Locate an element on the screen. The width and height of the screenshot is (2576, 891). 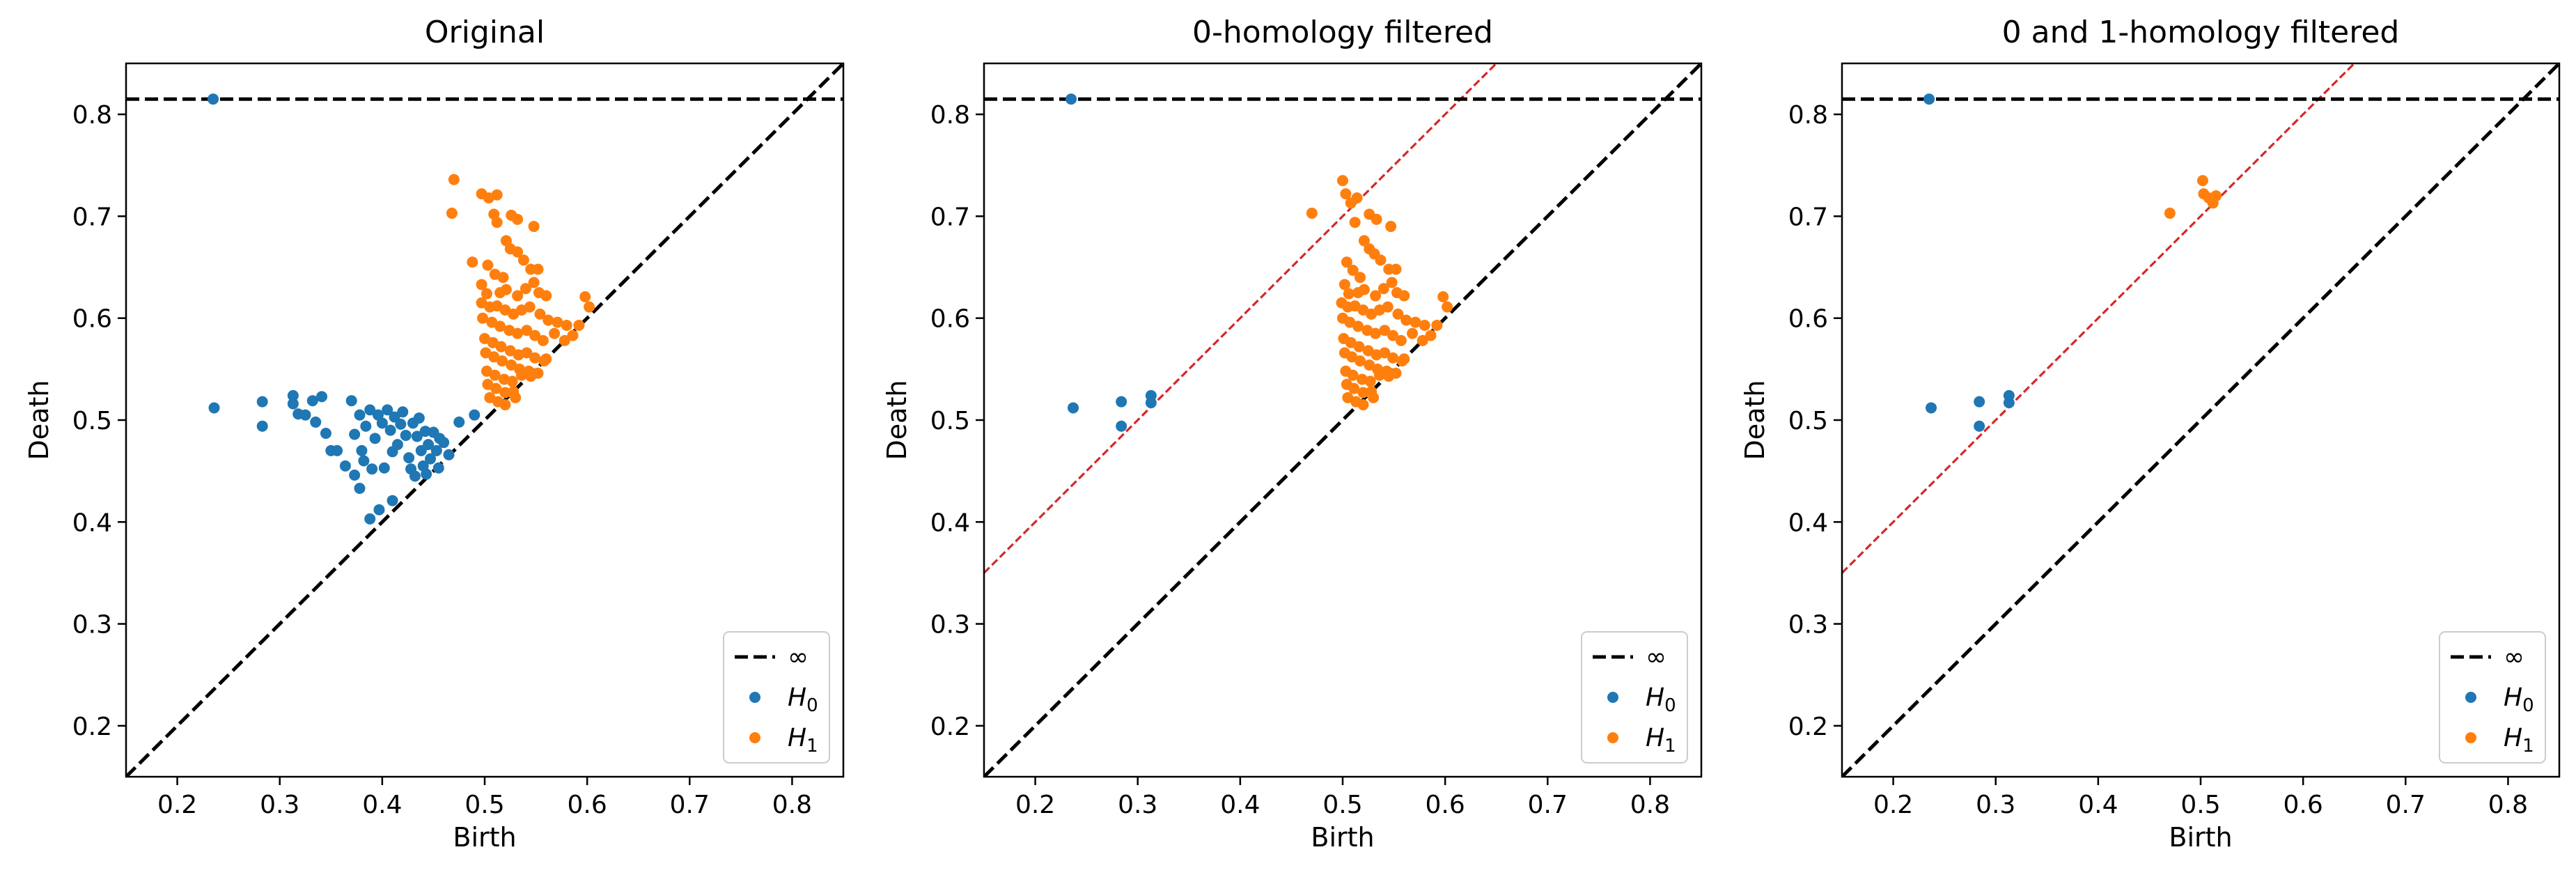
x-tick-label: 0.4 is located at coordinates (1240, 805).